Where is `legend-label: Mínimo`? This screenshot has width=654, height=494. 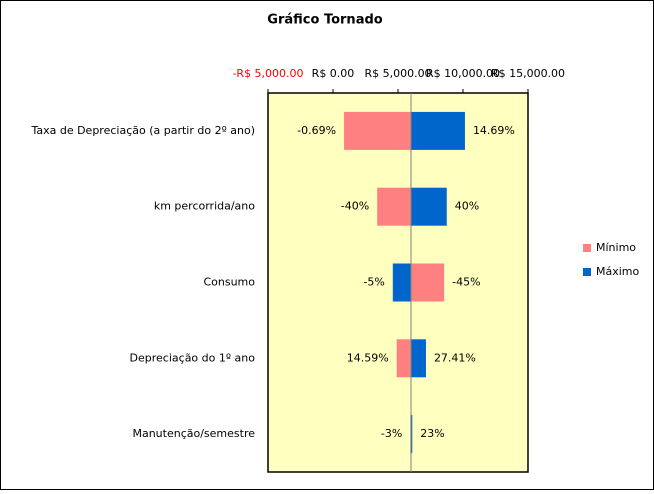
legend-label: Mínimo is located at coordinates (616, 247).